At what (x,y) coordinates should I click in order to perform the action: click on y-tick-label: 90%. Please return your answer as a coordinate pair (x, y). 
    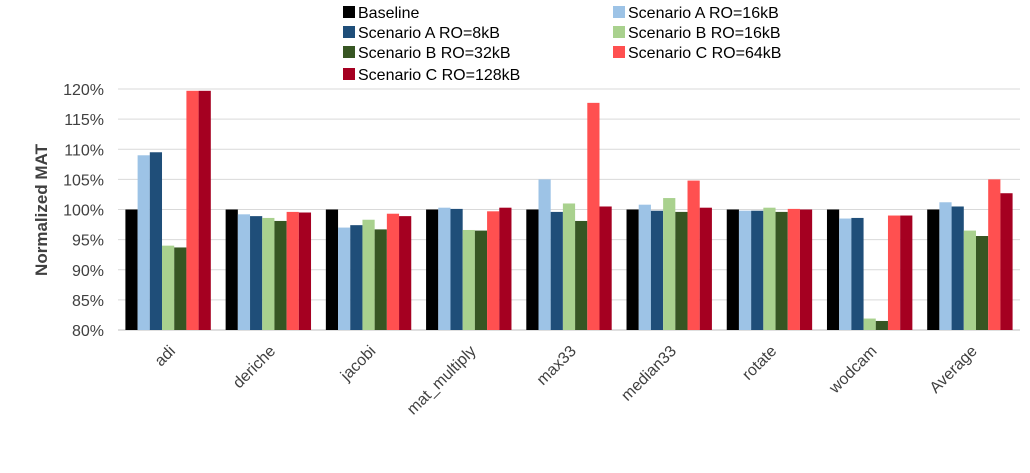
    Looking at the image, I should click on (88, 271).